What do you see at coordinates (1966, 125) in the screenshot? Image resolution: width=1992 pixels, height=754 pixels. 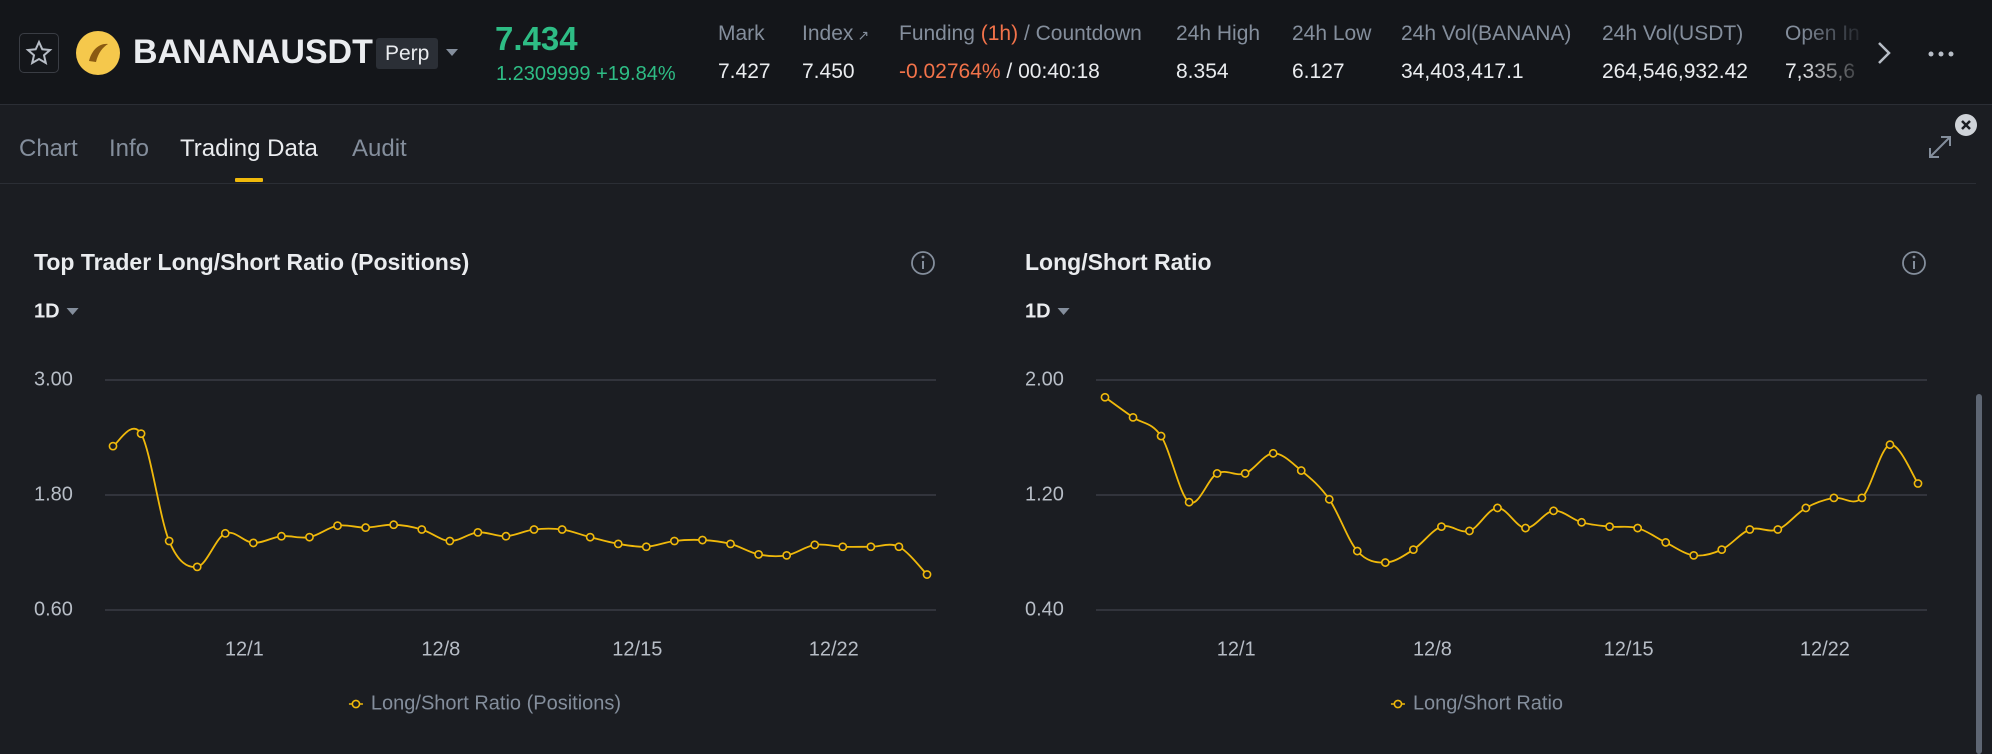 I see `close-button` at bounding box center [1966, 125].